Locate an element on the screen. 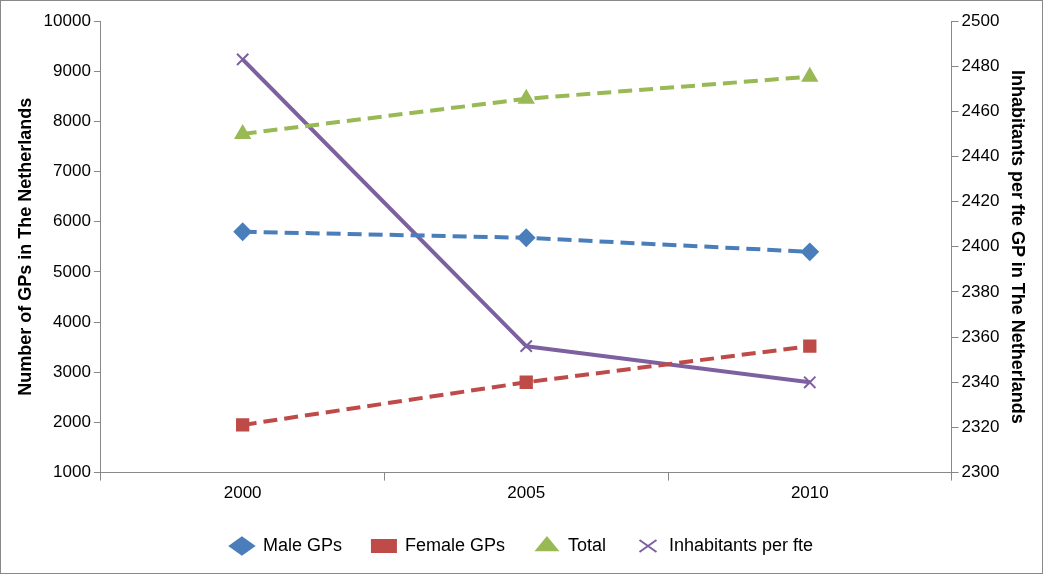 Image resolution: width=1043 pixels, height=574 pixels. y2-tick-label: 2440 is located at coordinates (980, 156).